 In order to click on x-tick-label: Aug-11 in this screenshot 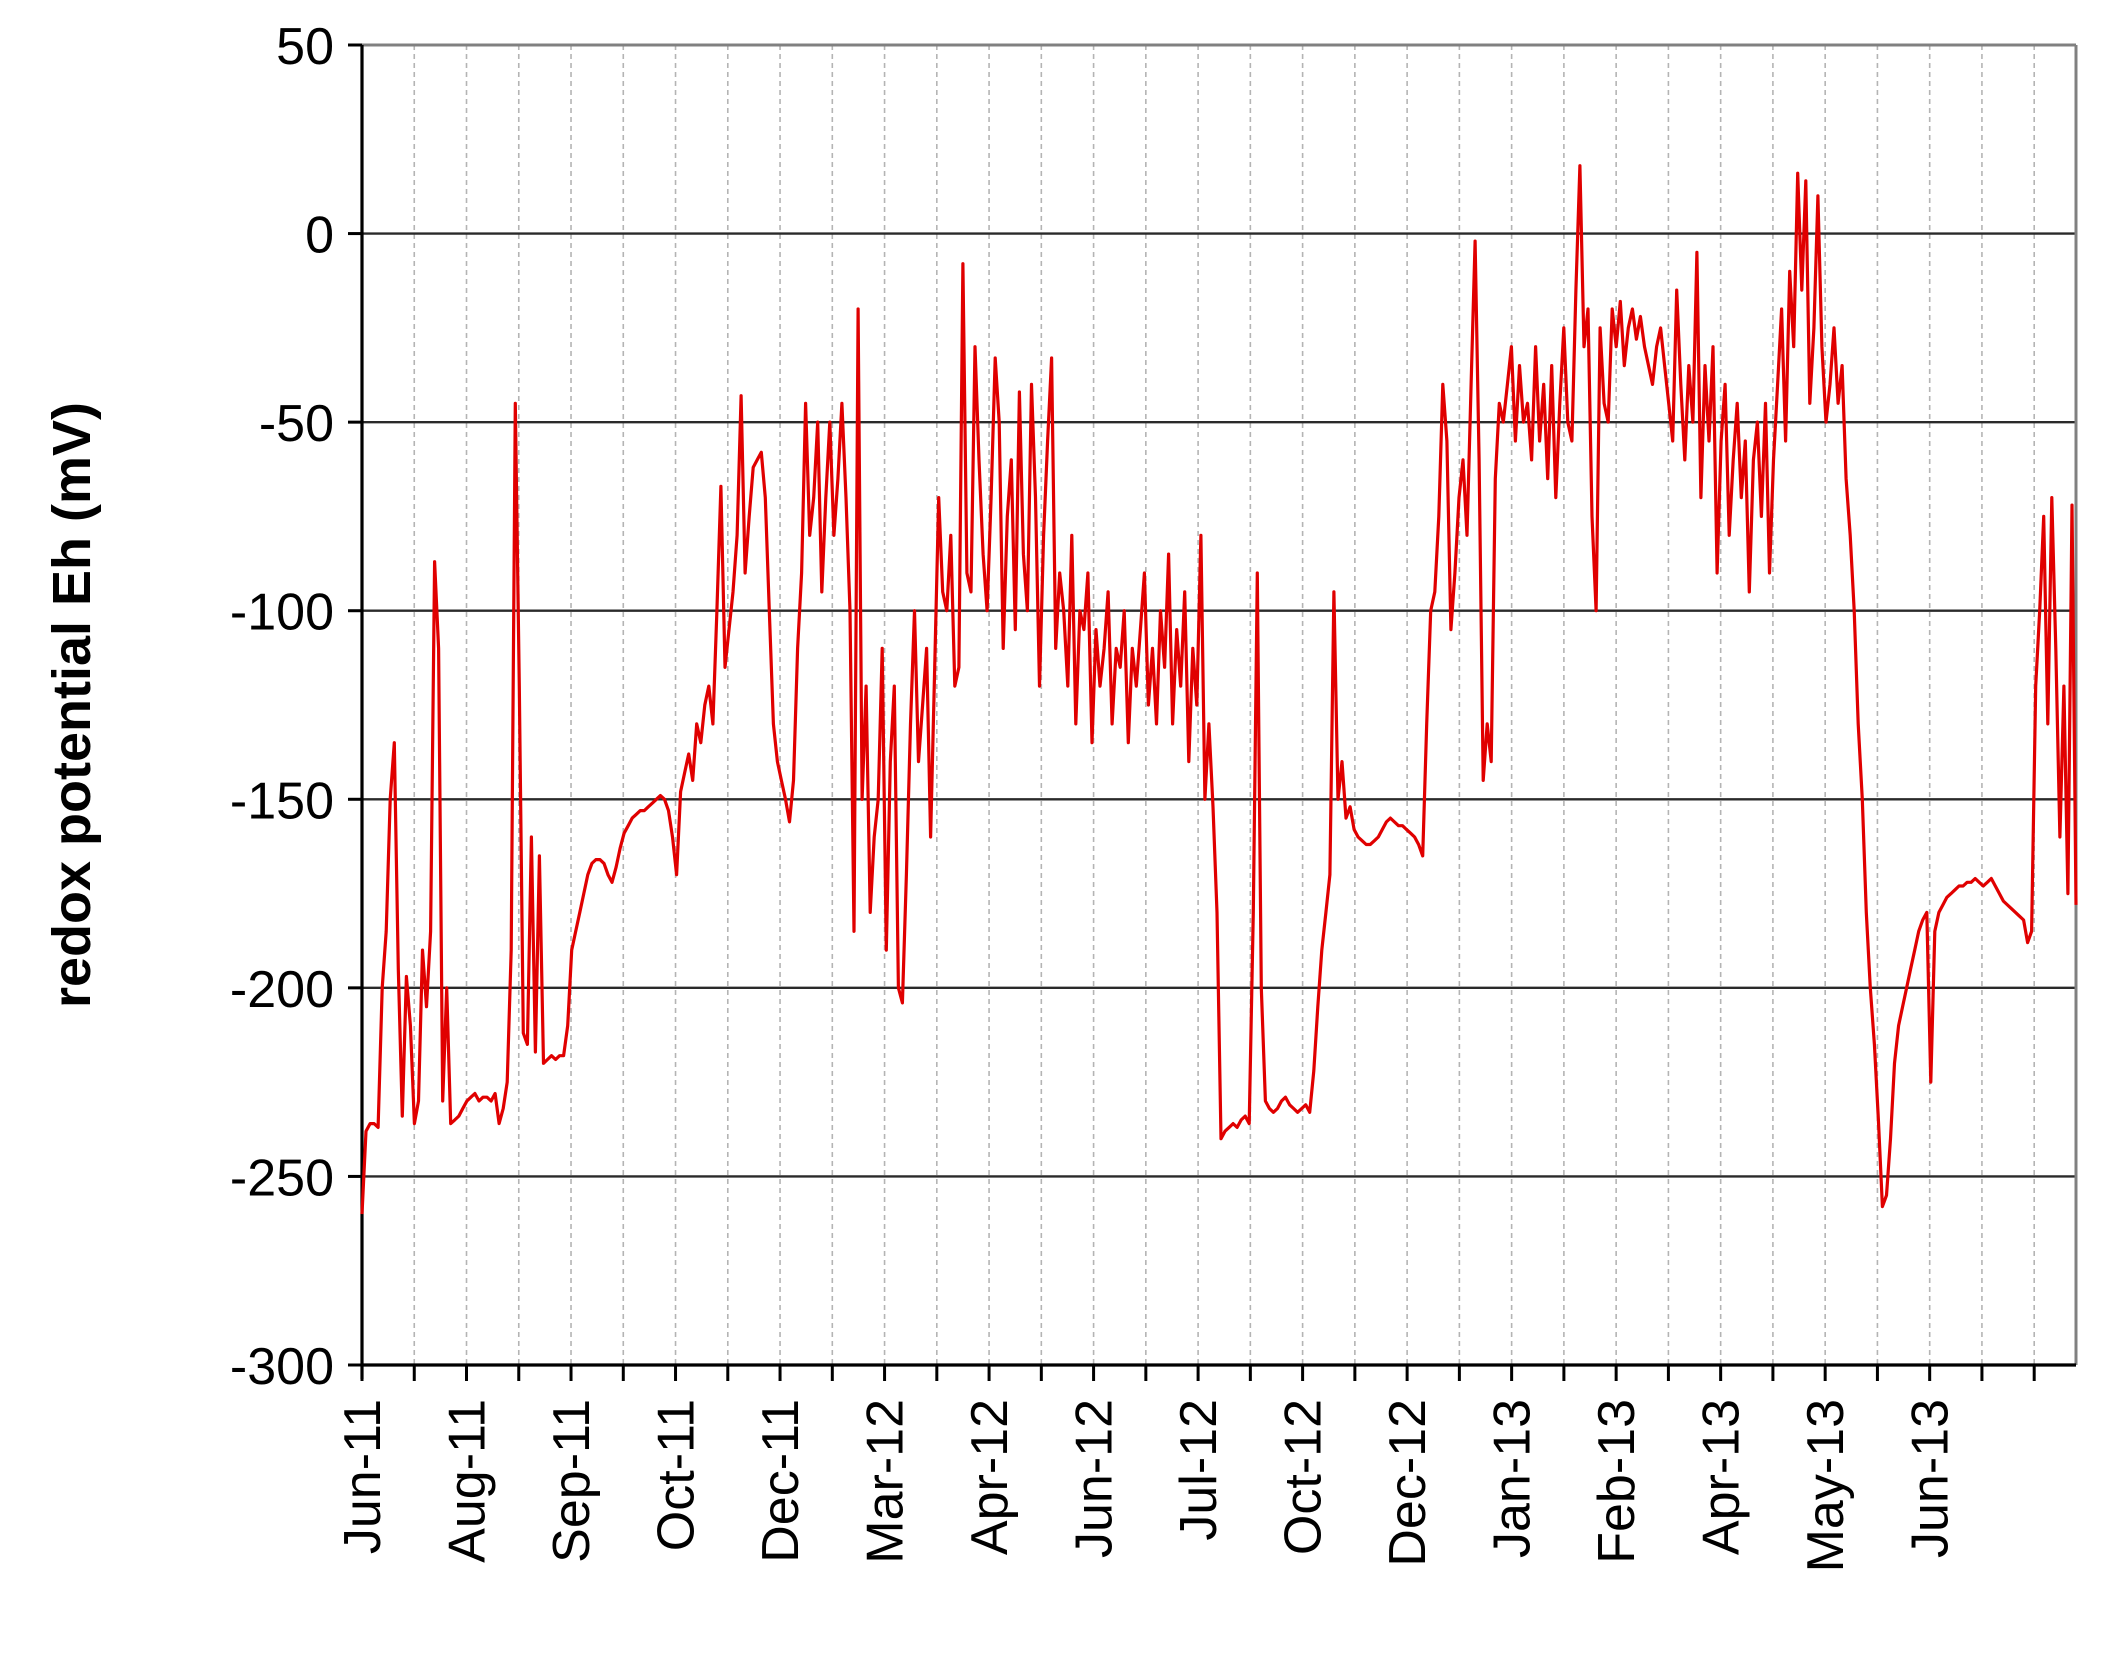, I will do `click(468, 1481)`.